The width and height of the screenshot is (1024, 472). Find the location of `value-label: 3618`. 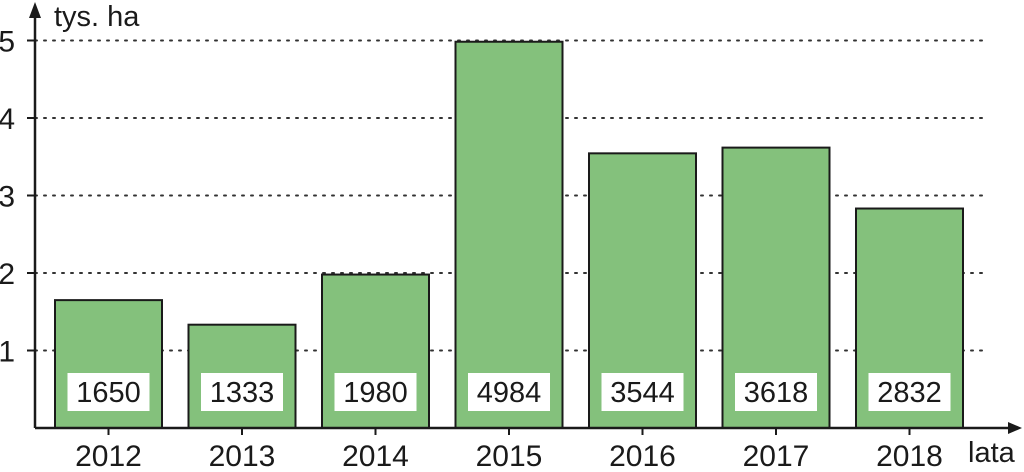

value-label: 3618 is located at coordinates (776, 393).